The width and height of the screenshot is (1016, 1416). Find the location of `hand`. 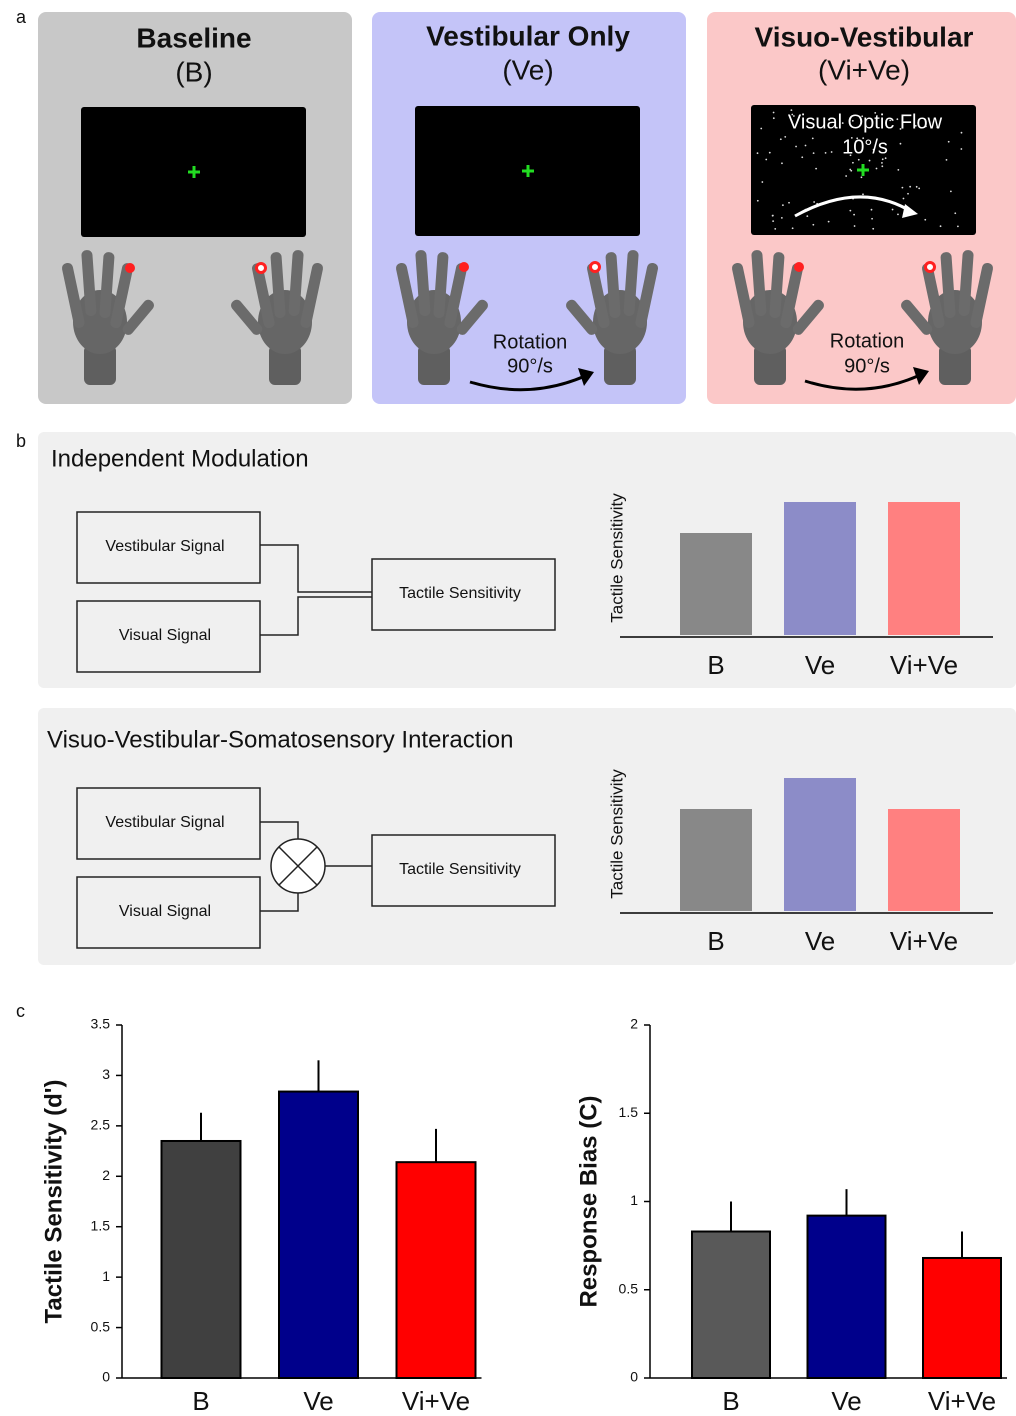

hand is located at coordinates (107, 317).